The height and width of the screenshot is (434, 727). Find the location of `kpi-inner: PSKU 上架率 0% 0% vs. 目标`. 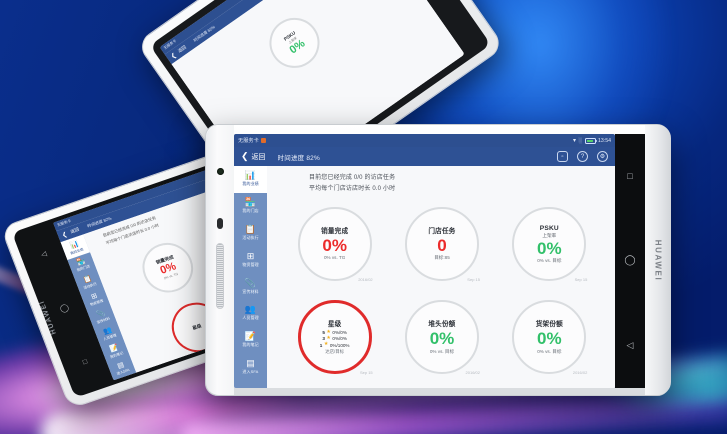

kpi-inner: PSKU 上架率 0% 0% vs. 目标 is located at coordinates (549, 244).